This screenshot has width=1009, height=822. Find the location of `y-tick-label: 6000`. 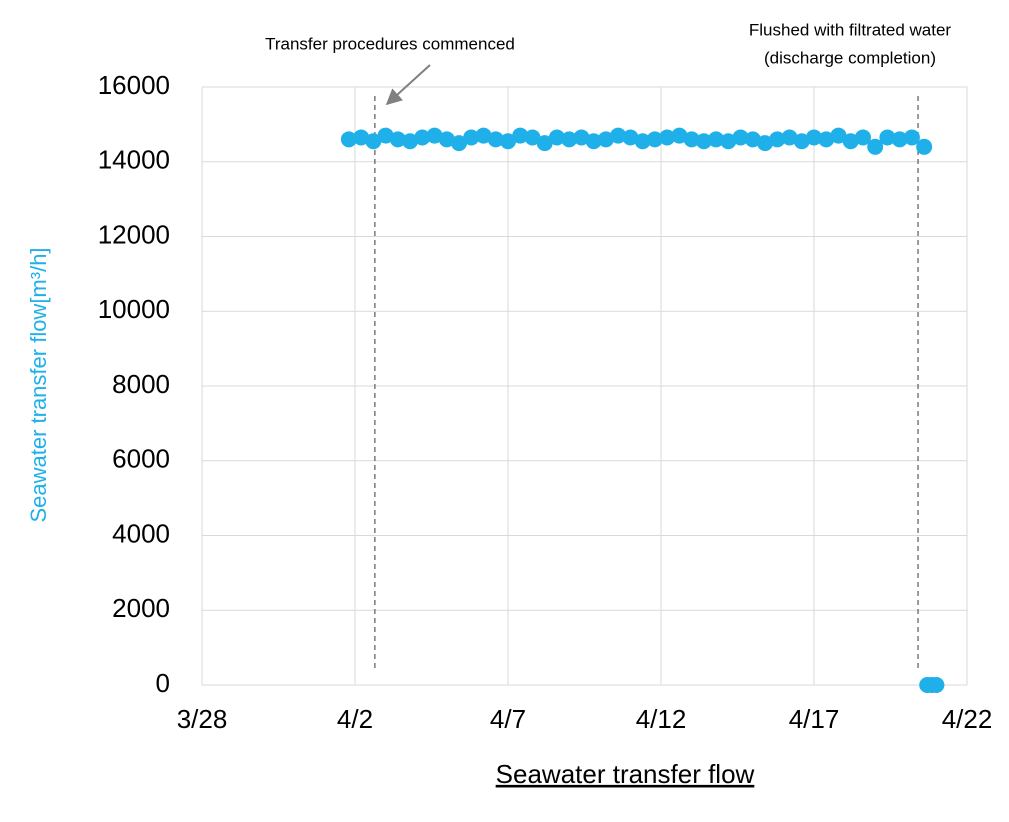

y-tick-label: 6000 is located at coordinates (141, 459).